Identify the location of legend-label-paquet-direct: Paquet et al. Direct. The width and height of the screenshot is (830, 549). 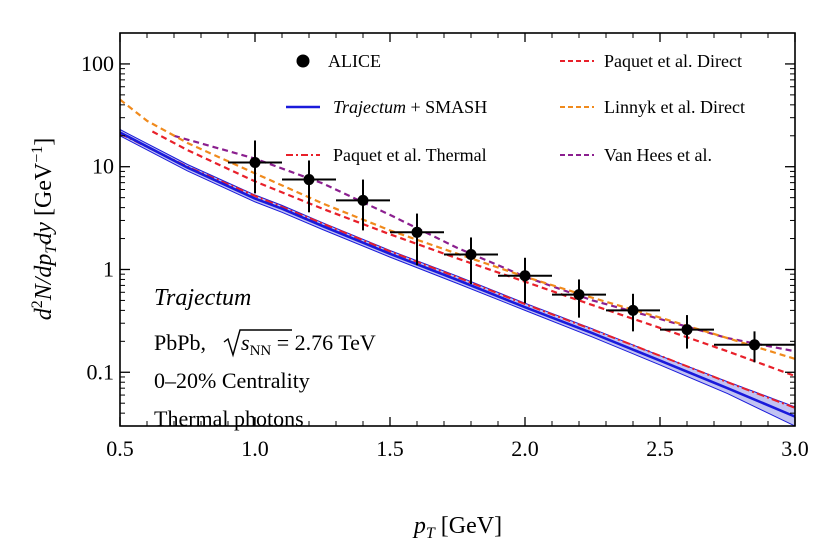
(673, 61).